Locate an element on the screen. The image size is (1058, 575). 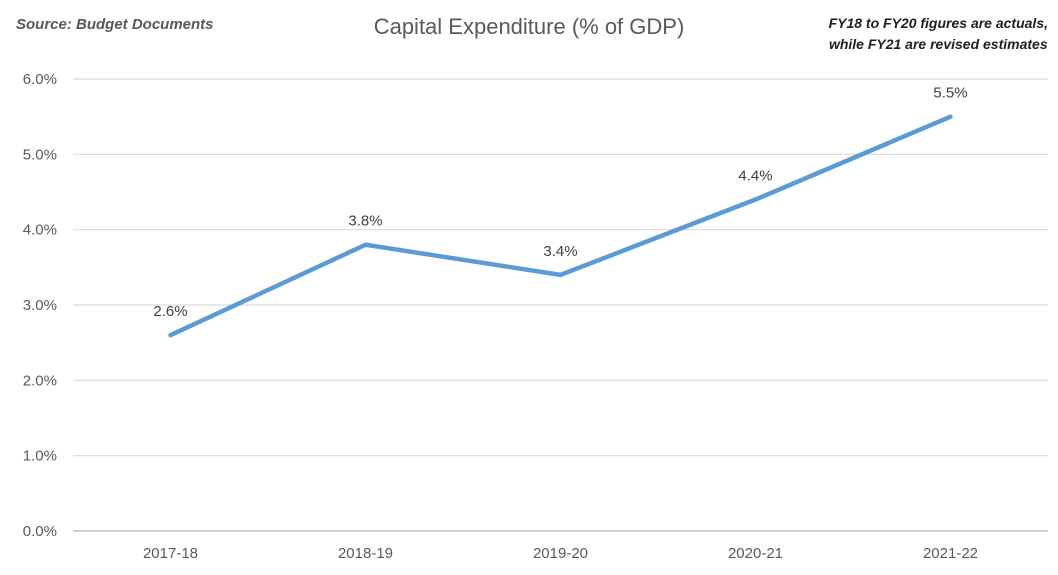
x-axis-label: 2020-21 is located at coordinates (755, 553).